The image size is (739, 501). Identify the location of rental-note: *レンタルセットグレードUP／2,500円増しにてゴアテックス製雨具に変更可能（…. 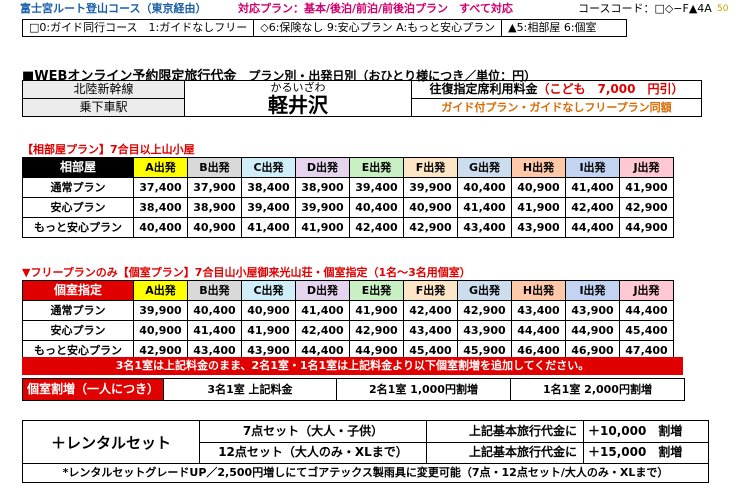
(365, 473).